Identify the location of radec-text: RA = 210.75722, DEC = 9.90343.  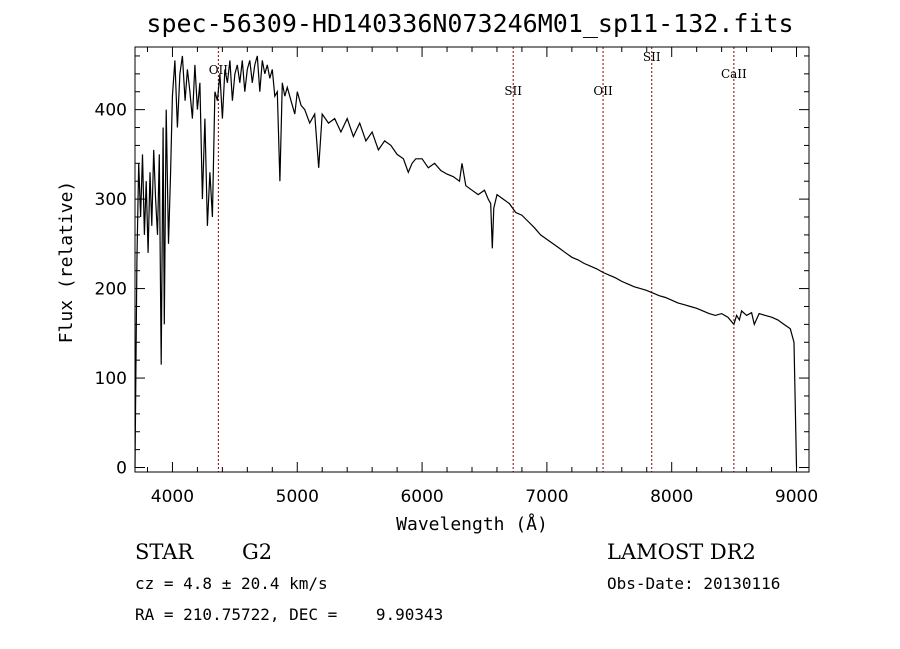
(289, 614).